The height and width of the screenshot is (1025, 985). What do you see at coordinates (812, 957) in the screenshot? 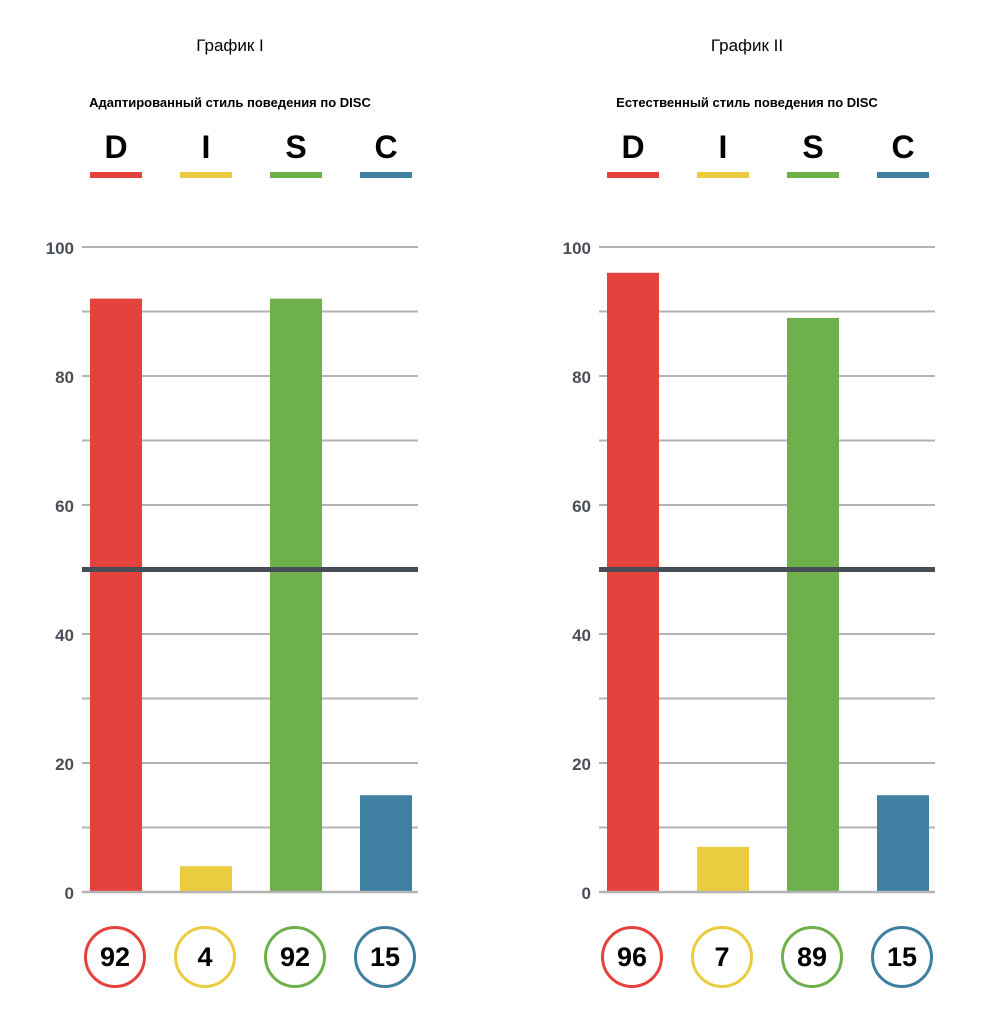
I see `value-circle-s: 89` at bounding box center [812, 957].